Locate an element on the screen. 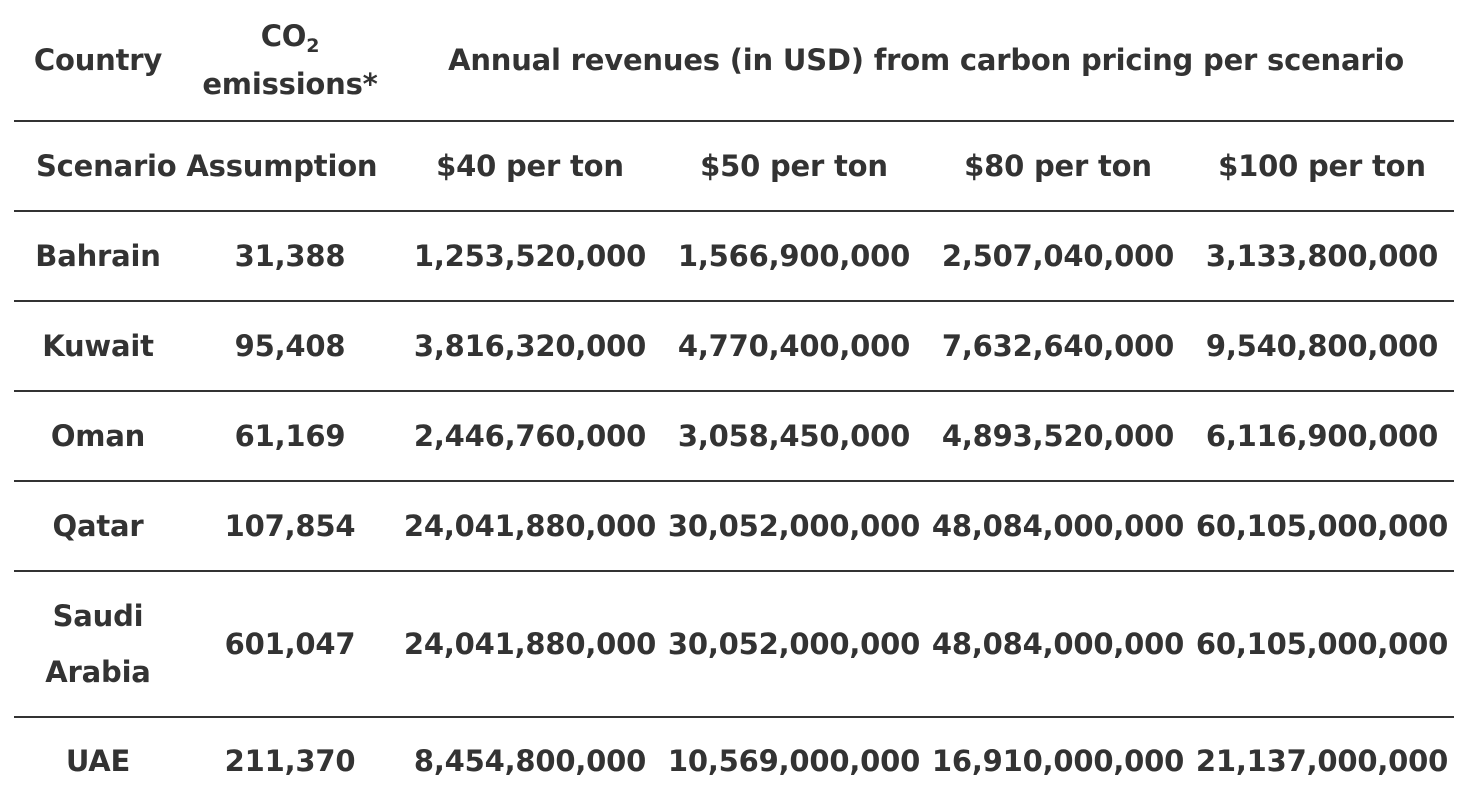  revenue-50-cell: 4,770,400,000 is located at coordinates (794, 346).